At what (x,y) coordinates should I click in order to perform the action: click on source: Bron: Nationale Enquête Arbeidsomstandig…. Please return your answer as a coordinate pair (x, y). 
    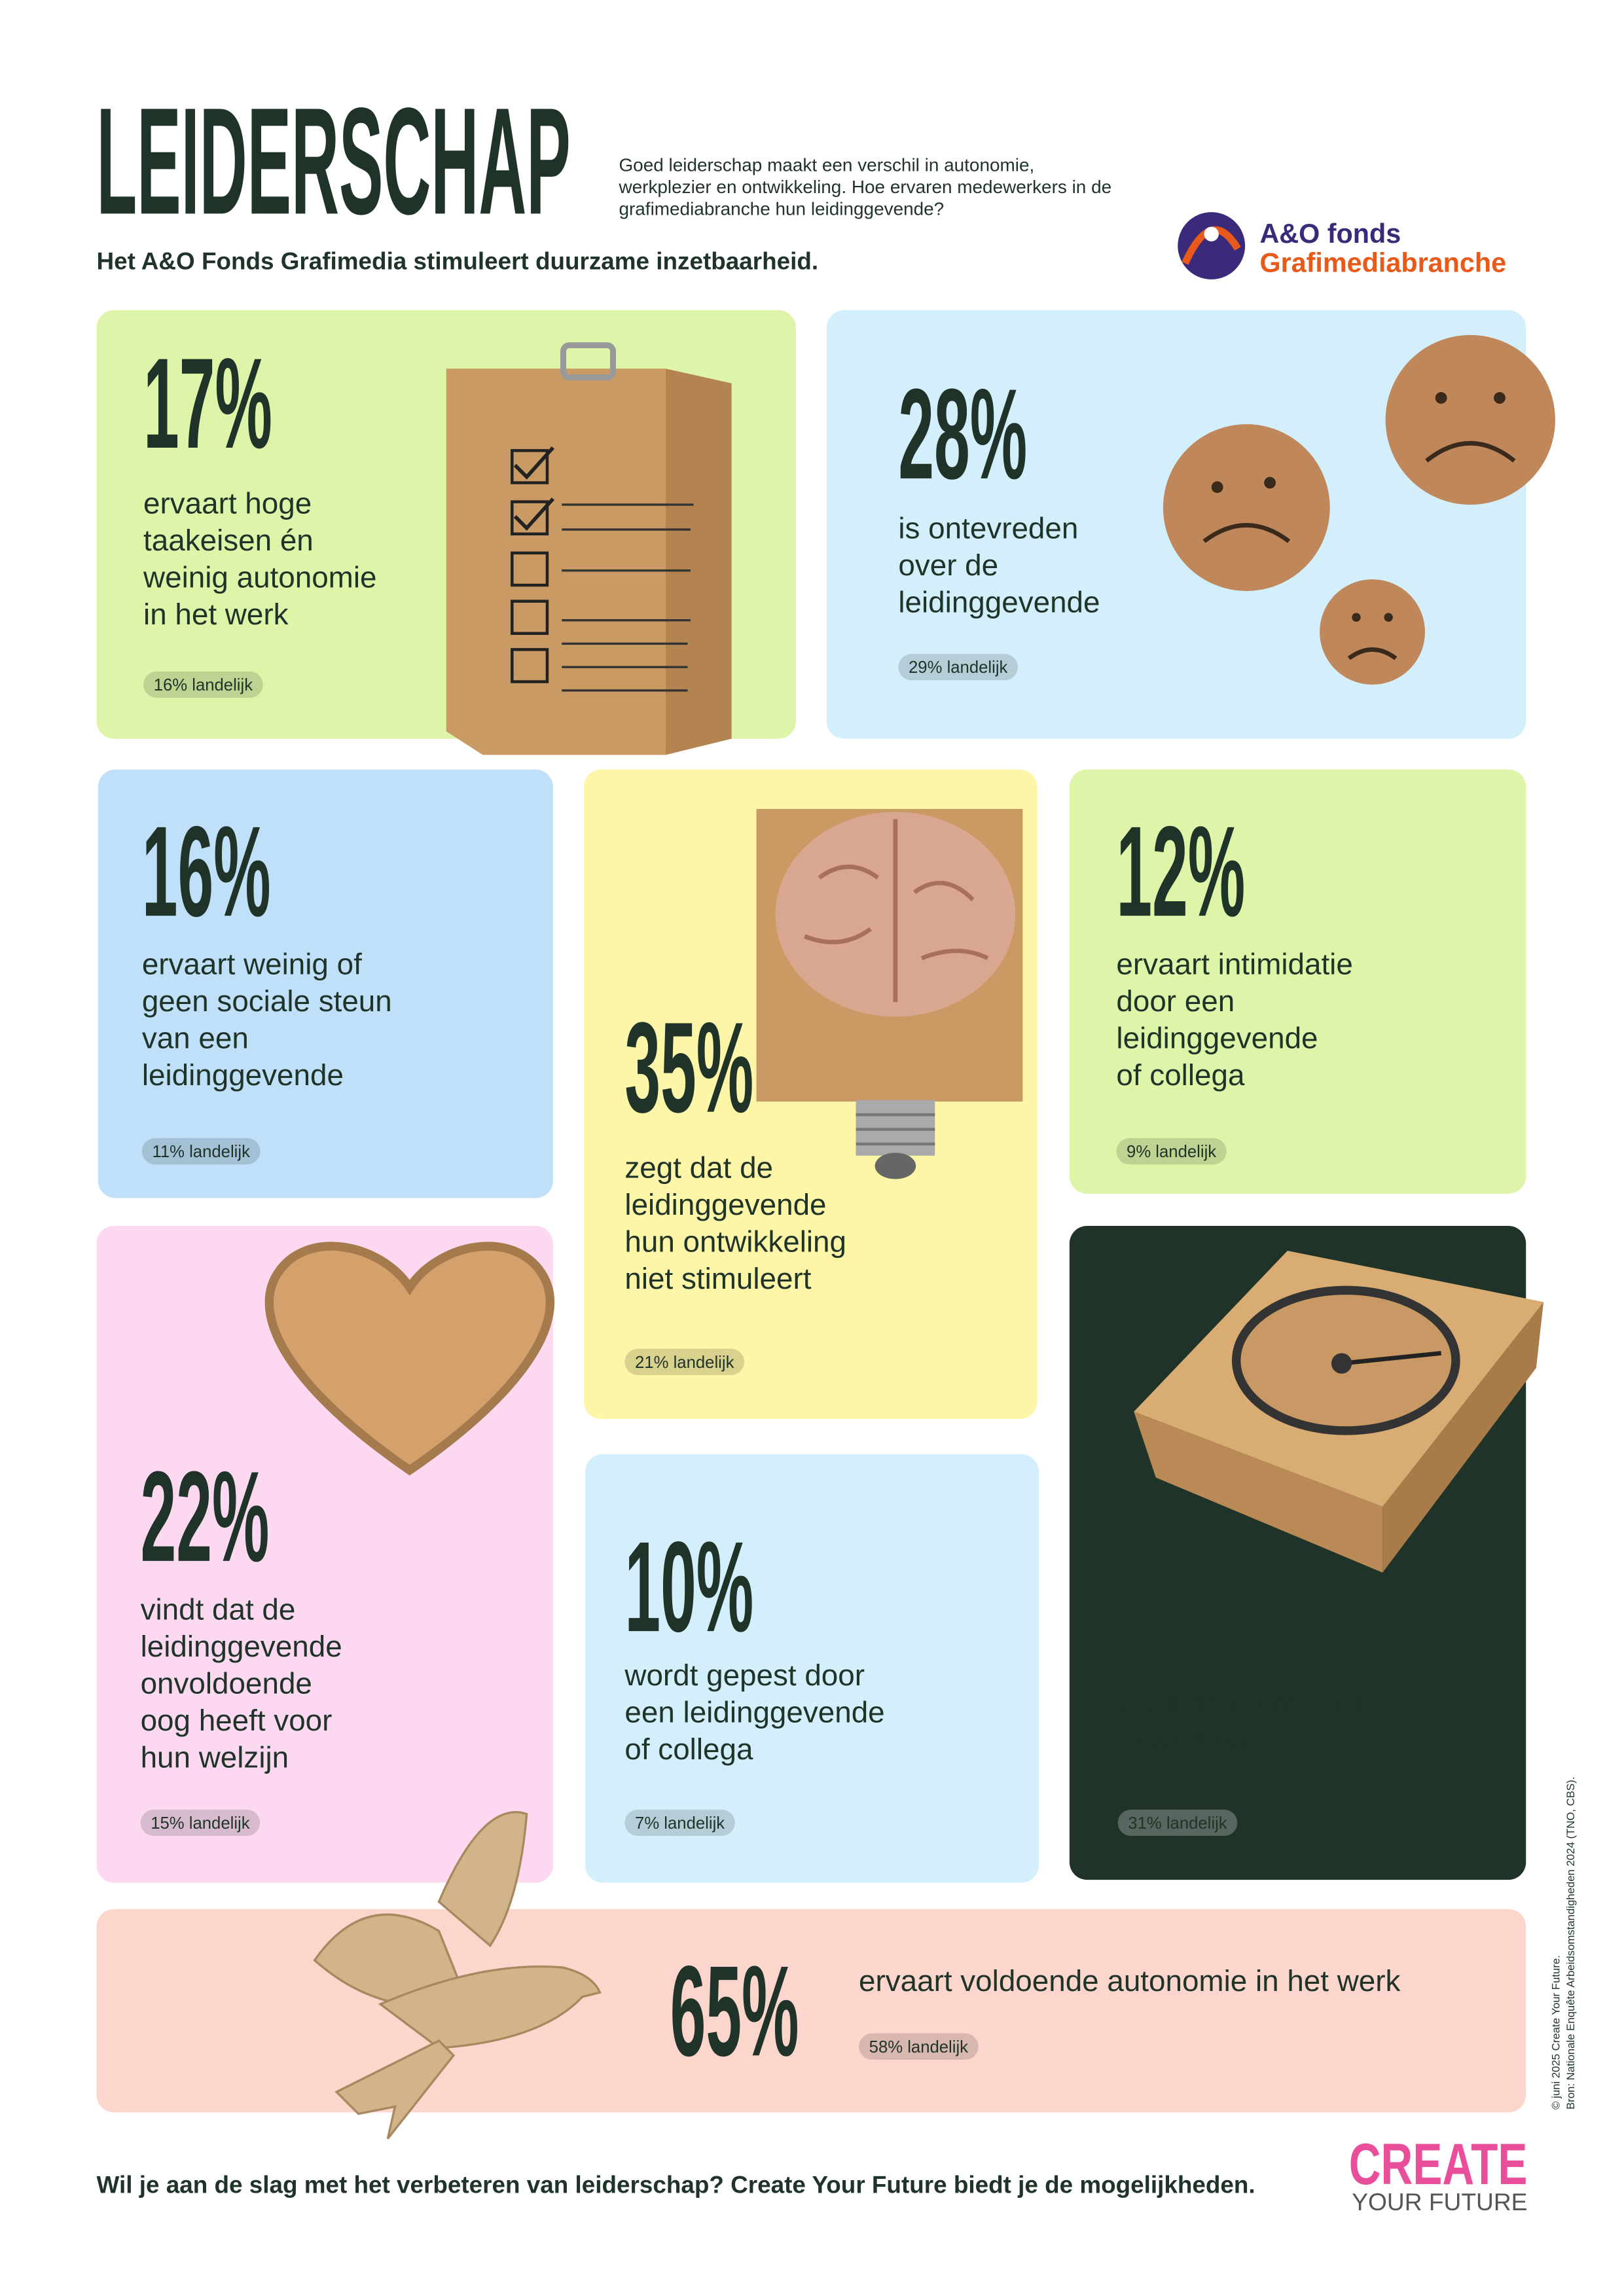
    Looking at the image, I should click on (1570, 1943).